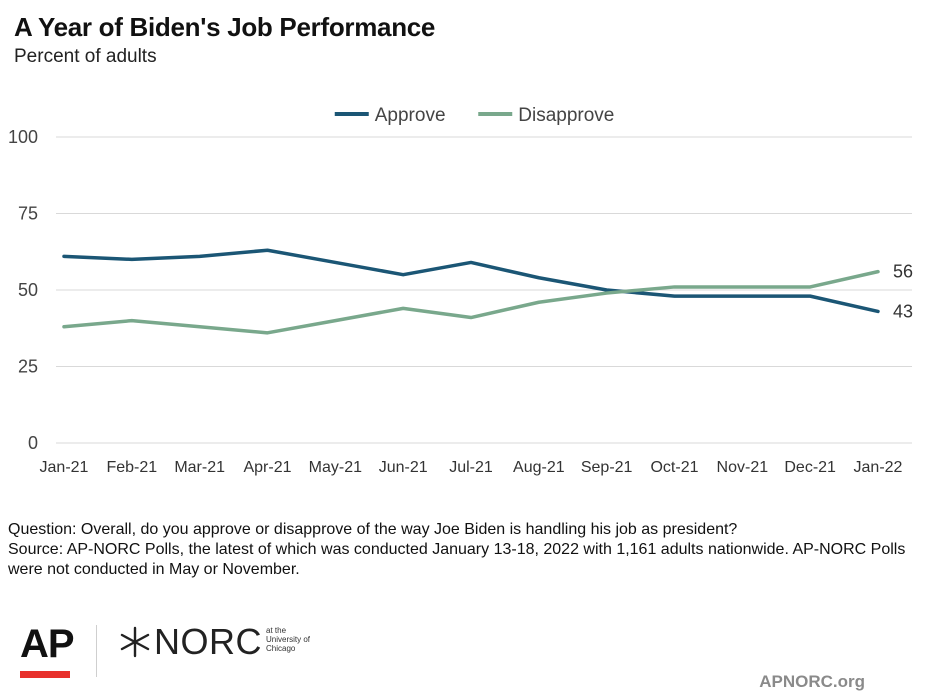 The height and width of the screenshot is (700, 925). I want to click on norc-logo: NORC at the University of Chicago, so click(214, 642).